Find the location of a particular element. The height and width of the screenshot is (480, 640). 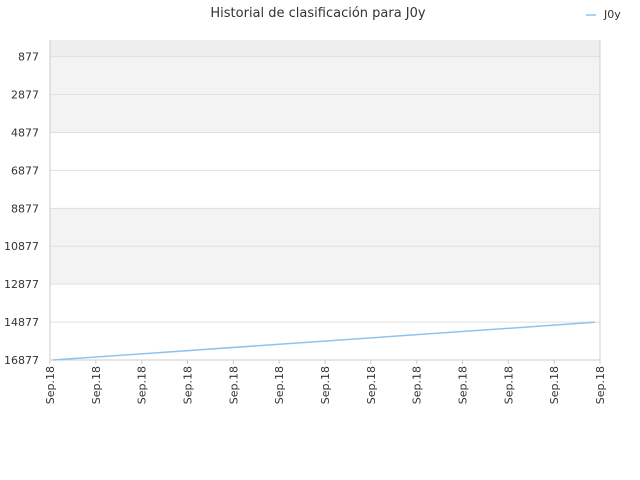

y-tick-label: 10877 is located at coordinates (21, 246).